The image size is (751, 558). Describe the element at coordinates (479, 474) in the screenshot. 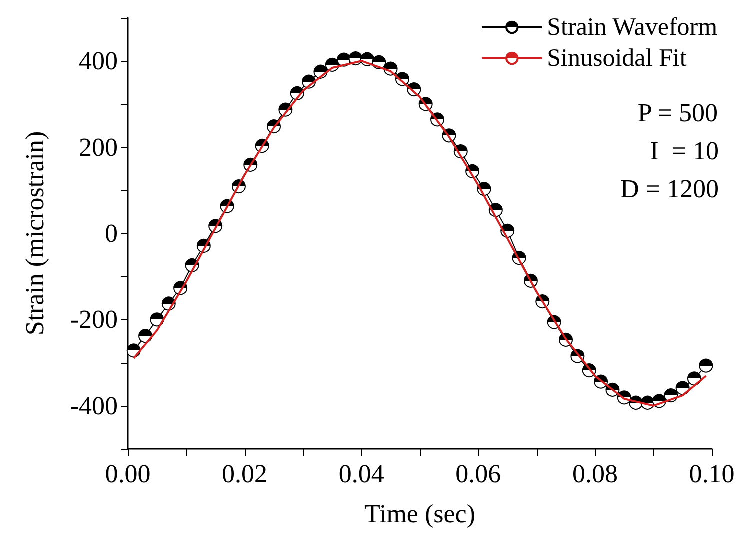

I see `x-tick-label: 0.06` at that location.